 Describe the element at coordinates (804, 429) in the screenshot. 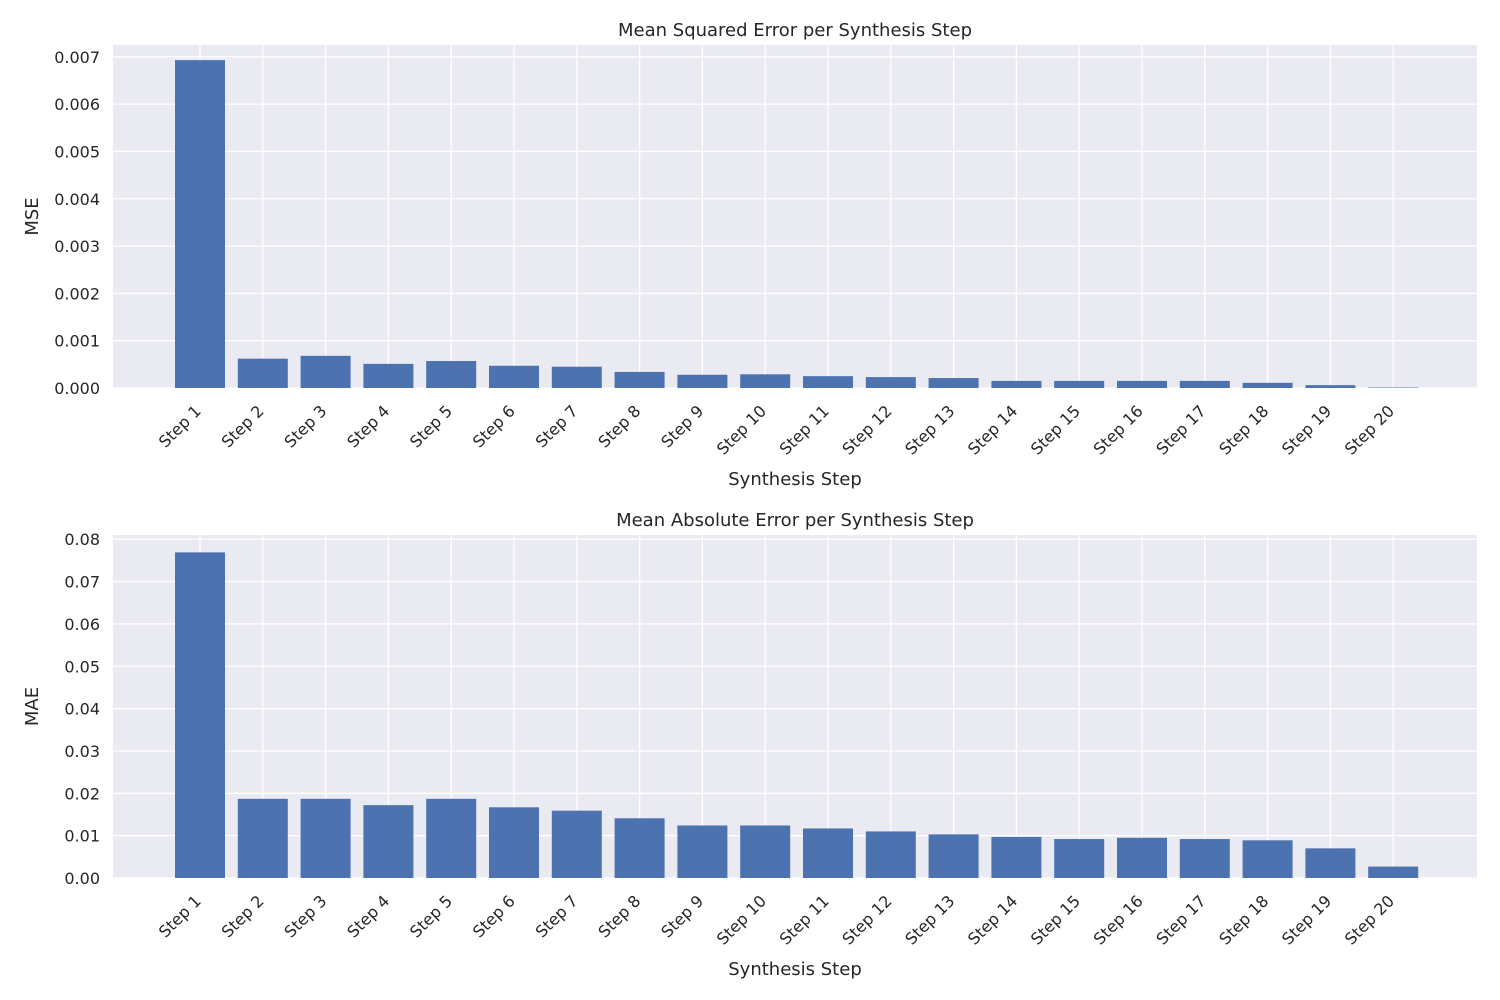

I see `mse-x-tick-label: Step 11` at that location.